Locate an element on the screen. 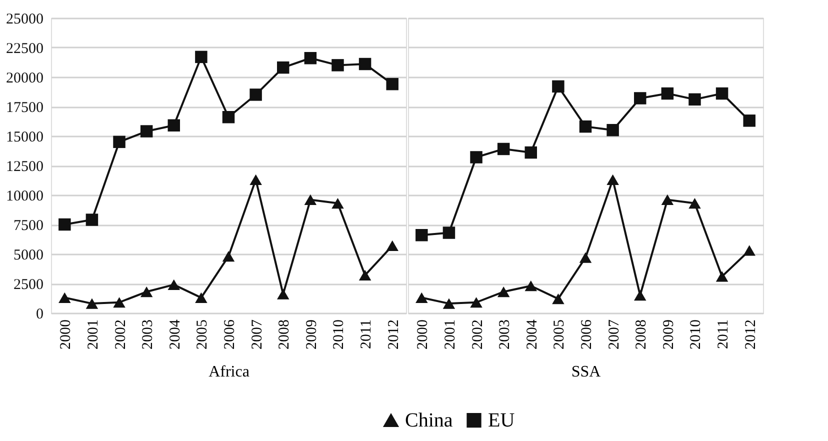  y-tick-label: 17500 is located at coordinates (25, 108).